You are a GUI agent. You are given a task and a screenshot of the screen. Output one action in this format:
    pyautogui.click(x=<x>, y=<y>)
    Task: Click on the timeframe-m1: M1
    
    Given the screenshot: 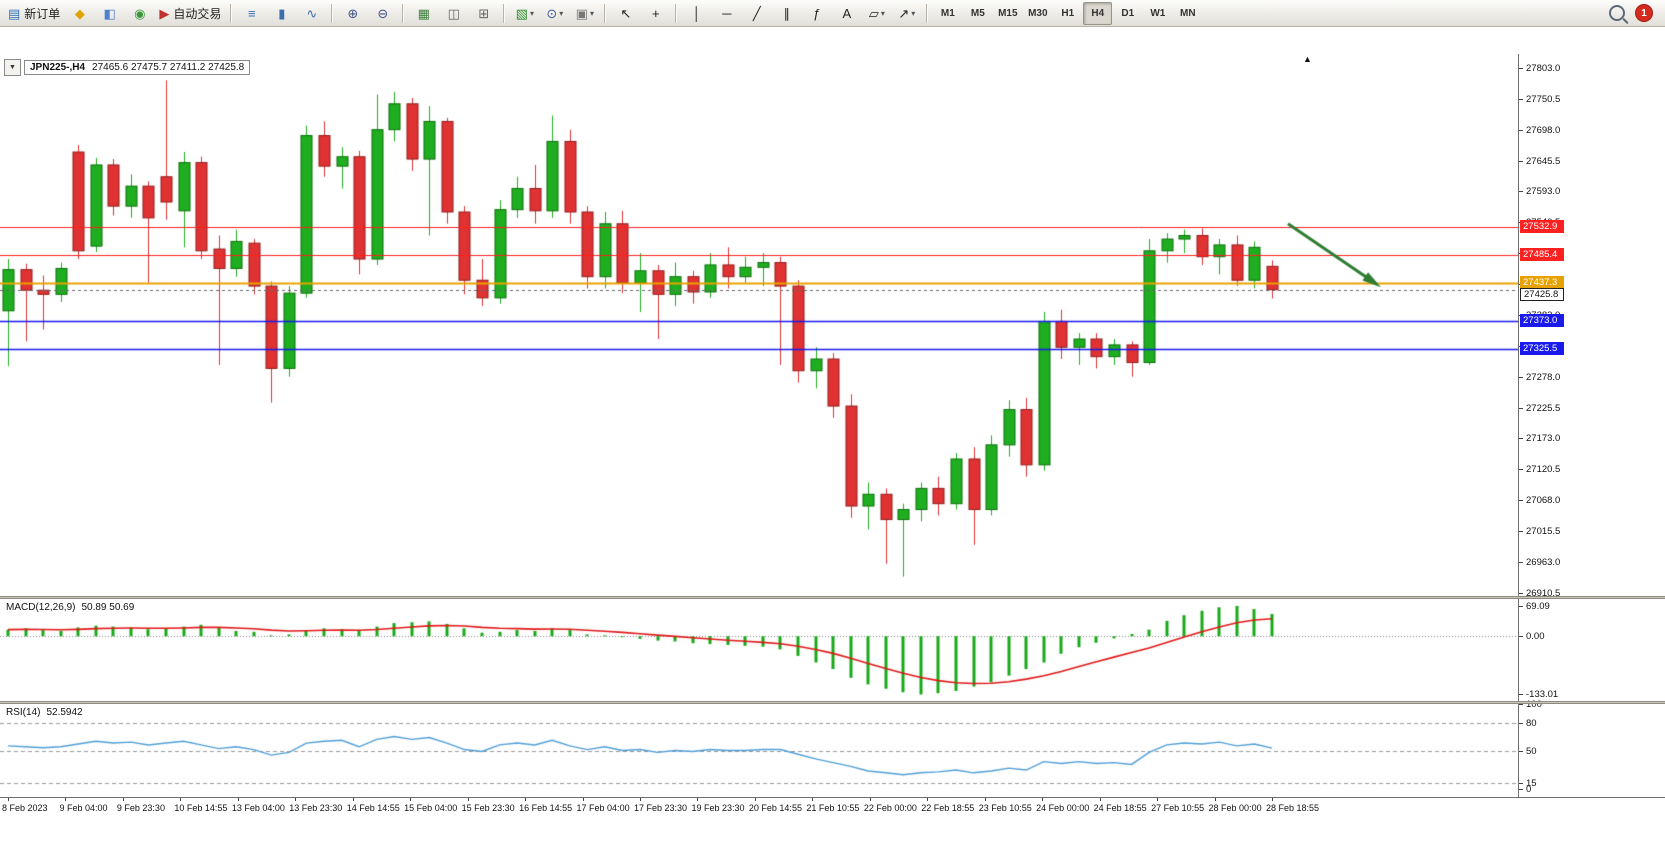 What is the action you would take?
    pyautogui.click(x=947, y=13)
    